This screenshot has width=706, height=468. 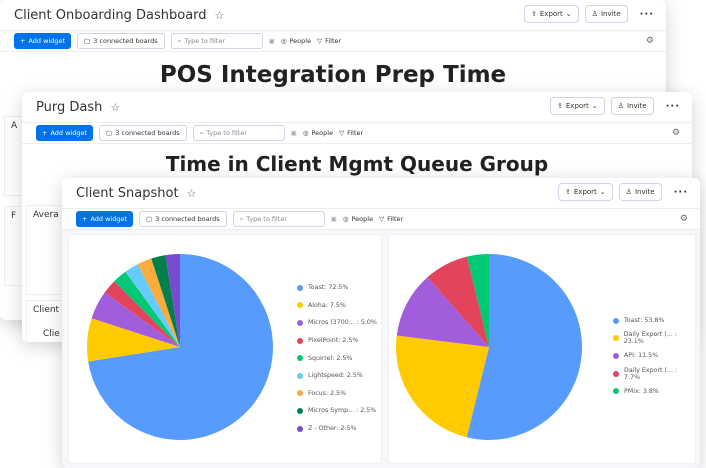 What do you see at coordinates (46, 310) in the screenshot?
I see `side-text: Client` at bounding box center [46, 310].